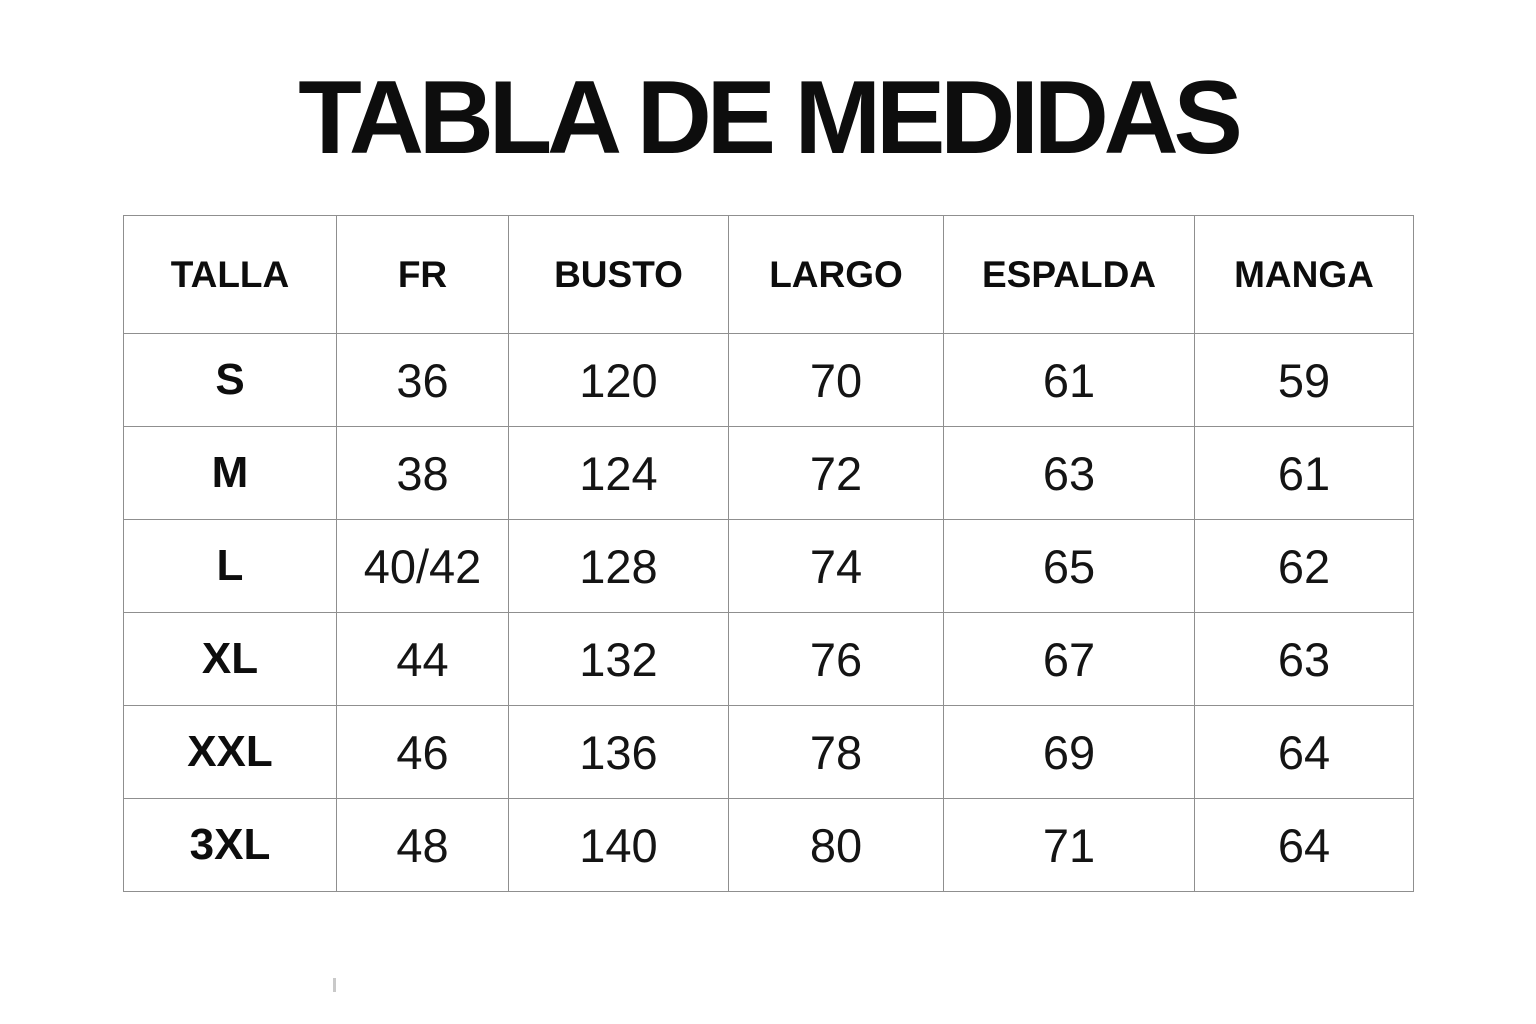 This screenshot has height=1024, width=1536. I want to click on stray-mark, so click(334, 985).